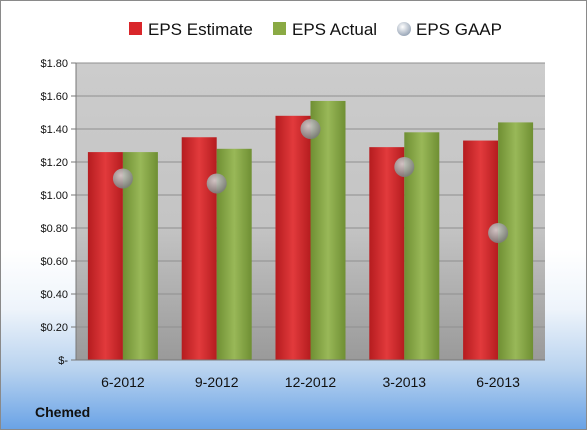 The width and height of the screenshot is (587, 431). Describe the element at coordinates (123, 382) in the screenshot. I see `x-tick-label: 6-2012` at that location.